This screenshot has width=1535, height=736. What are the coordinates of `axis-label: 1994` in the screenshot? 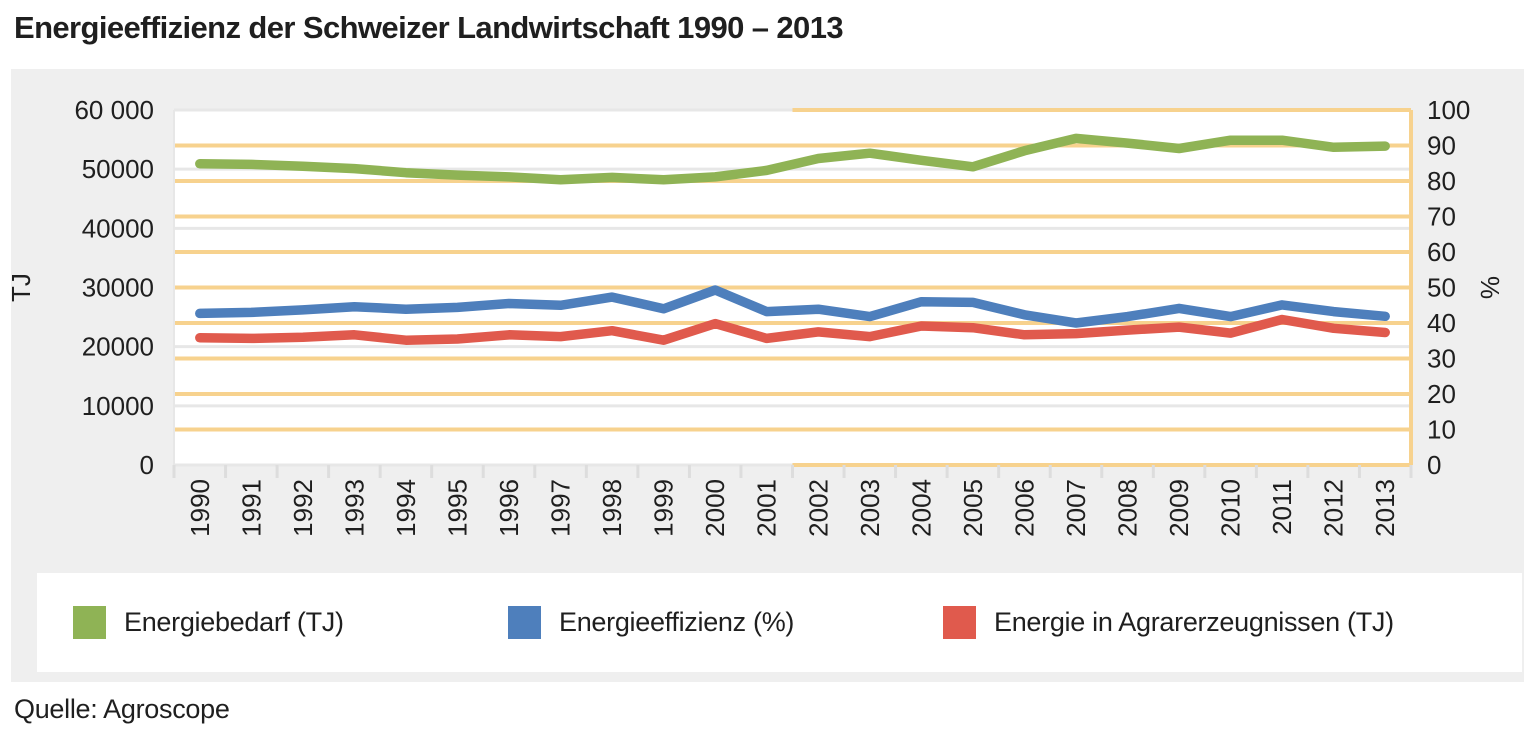 It's located at (406, 508).